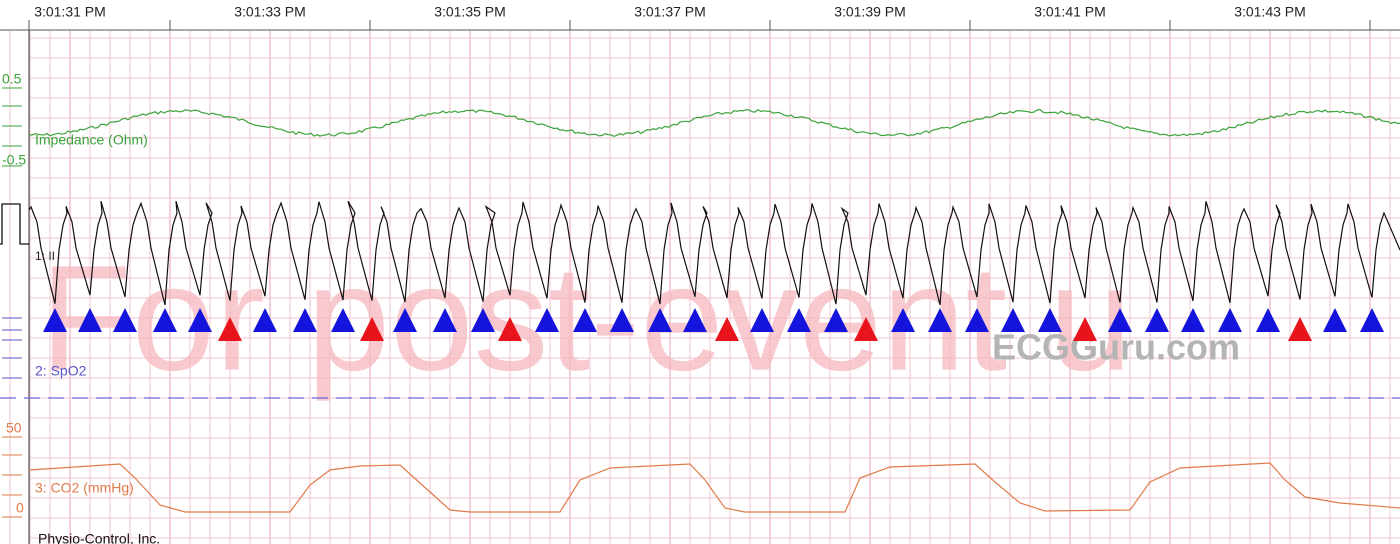 This screenshot has width=1400, height=544. I want to click on time-label: 3:01:43 PM, so click(1270, 12).